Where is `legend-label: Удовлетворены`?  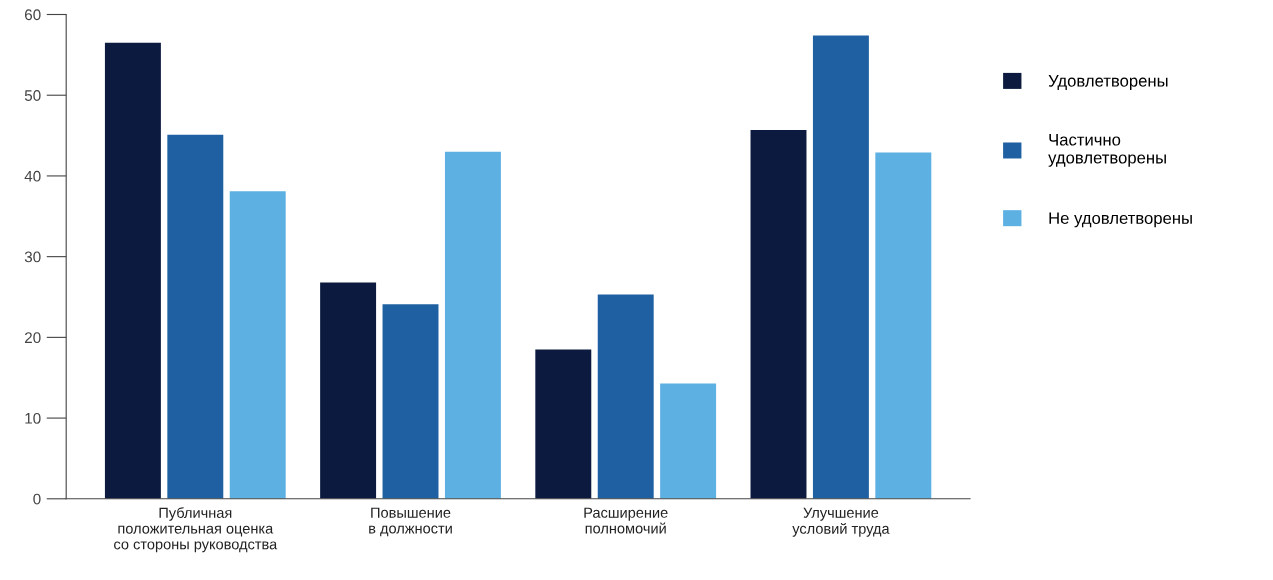
legend-label: Удовлетворены is located at coordinates (1108, 83).